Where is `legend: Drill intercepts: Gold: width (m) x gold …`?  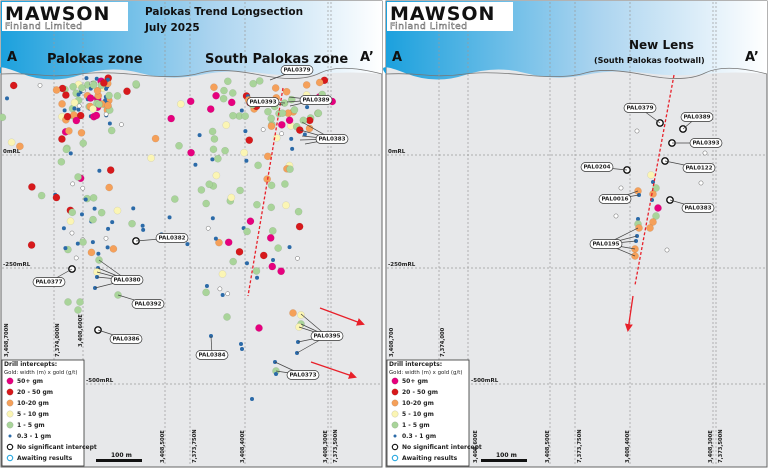 legend: Drill intercepts: Gold: width (m) x gold … is located at coordinates (49, 413).